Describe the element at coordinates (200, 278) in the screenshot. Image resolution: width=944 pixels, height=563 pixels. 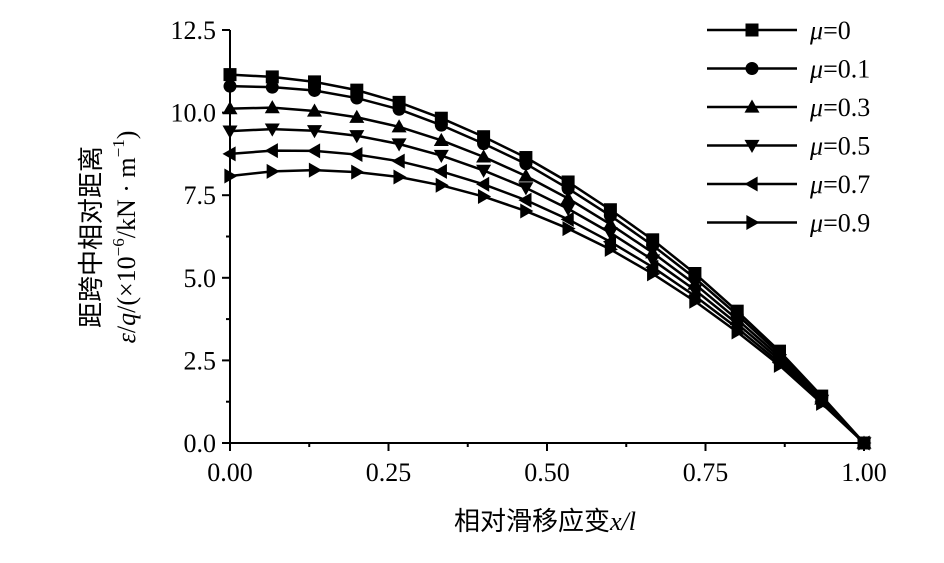
I see `y-tick-label: 5.0` at that location.